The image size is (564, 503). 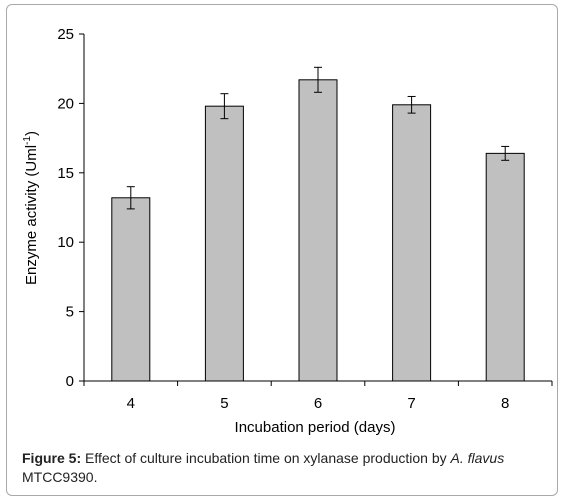 I want to click on caption-label: Figure 5:, so click(x=52, y=458).